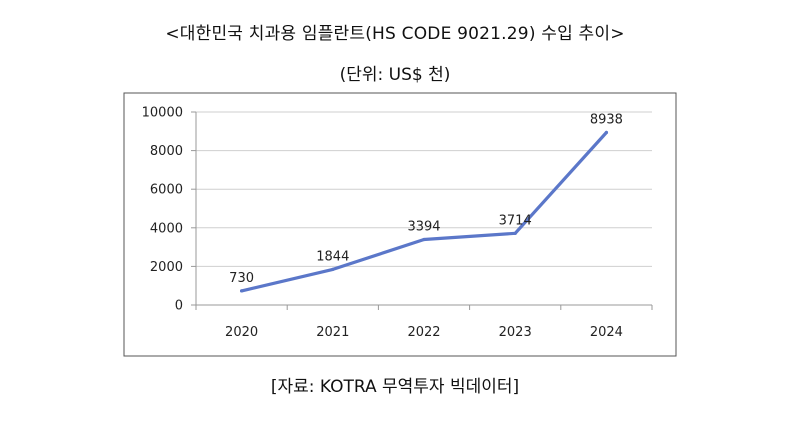  Describe the element at coordinates (332, 332) in the screenshot. I see `x-tick-label: 2021` at that location.